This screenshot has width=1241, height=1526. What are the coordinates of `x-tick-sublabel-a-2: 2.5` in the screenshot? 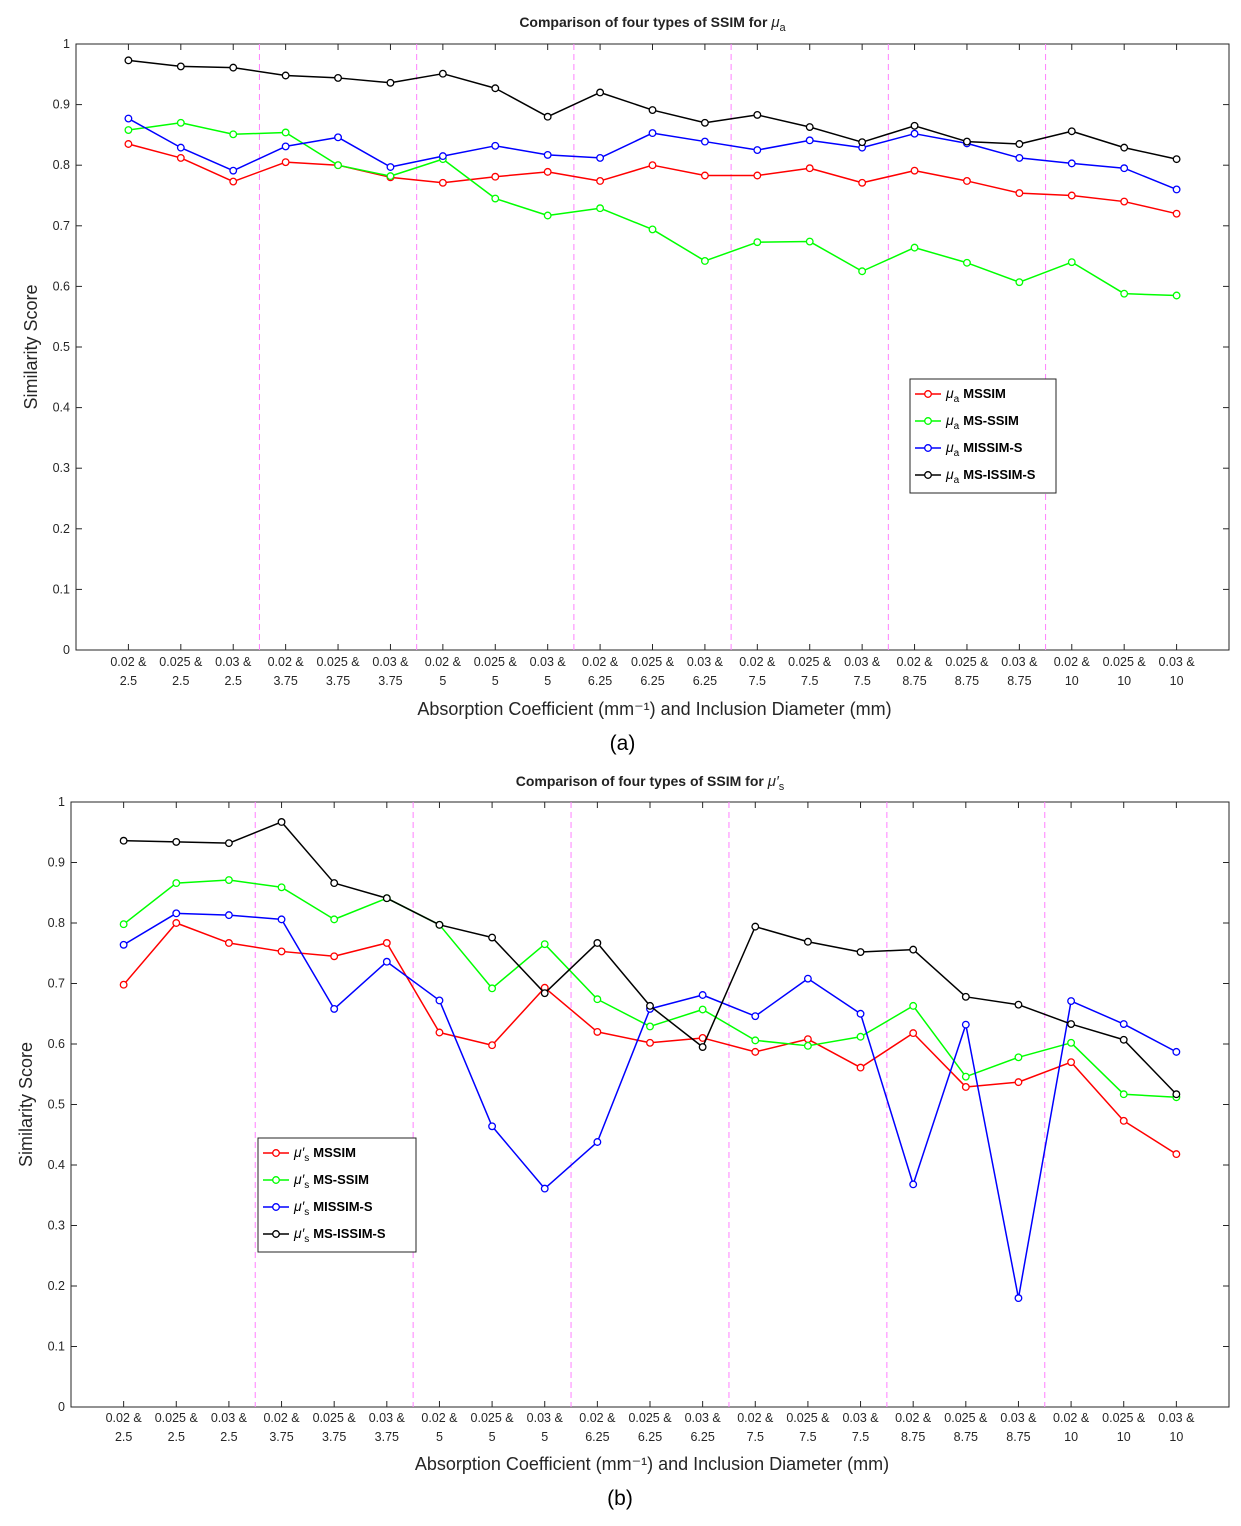 It's located at (233, 681).